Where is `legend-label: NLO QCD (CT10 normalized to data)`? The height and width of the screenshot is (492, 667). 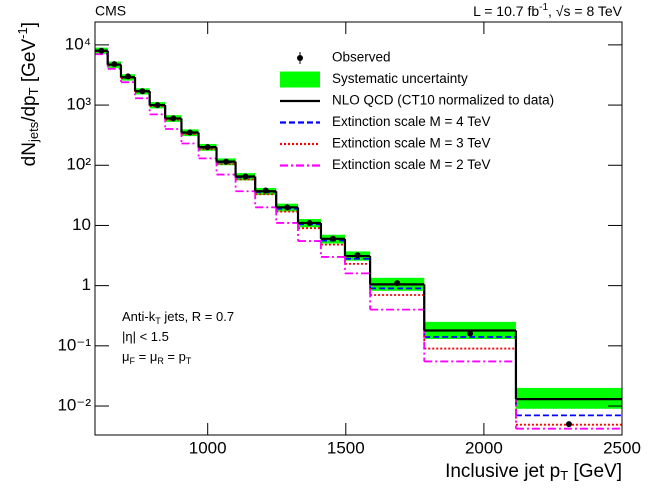 legend-label: NLO QCD (CT10 normalized to data) is located at coordinates (443, 100).